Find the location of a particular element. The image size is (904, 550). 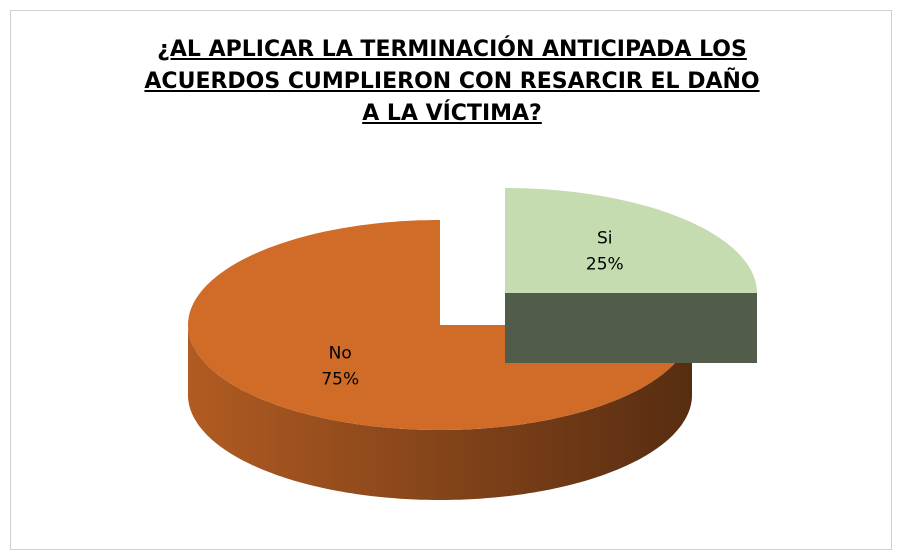

slice-side is located at coordinates (631, 328).